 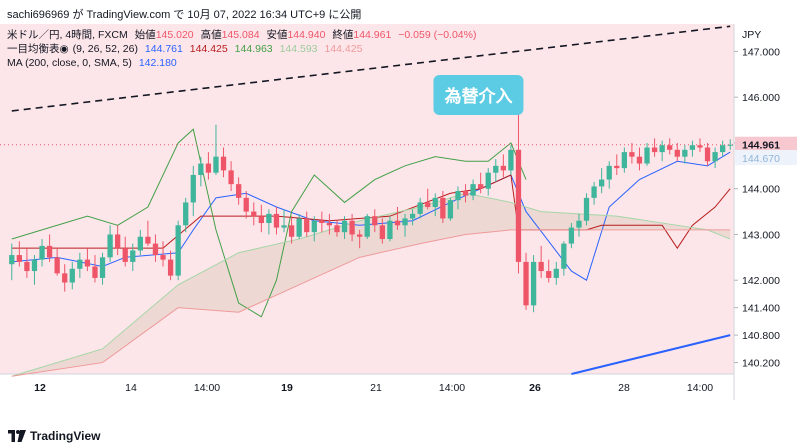 I want to click on change-value: −0.059 (−0.04%), so click(x=437, y=35).